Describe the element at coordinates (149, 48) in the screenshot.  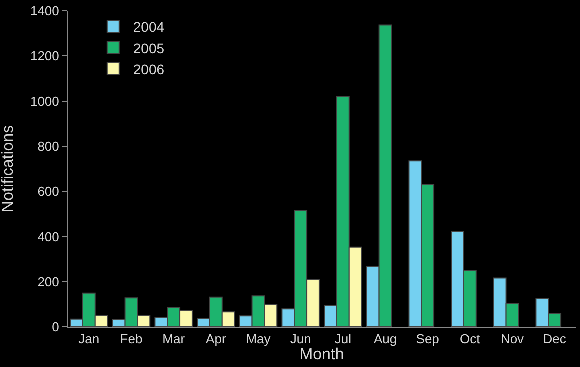
I see `legend-label: 2005` at that location.